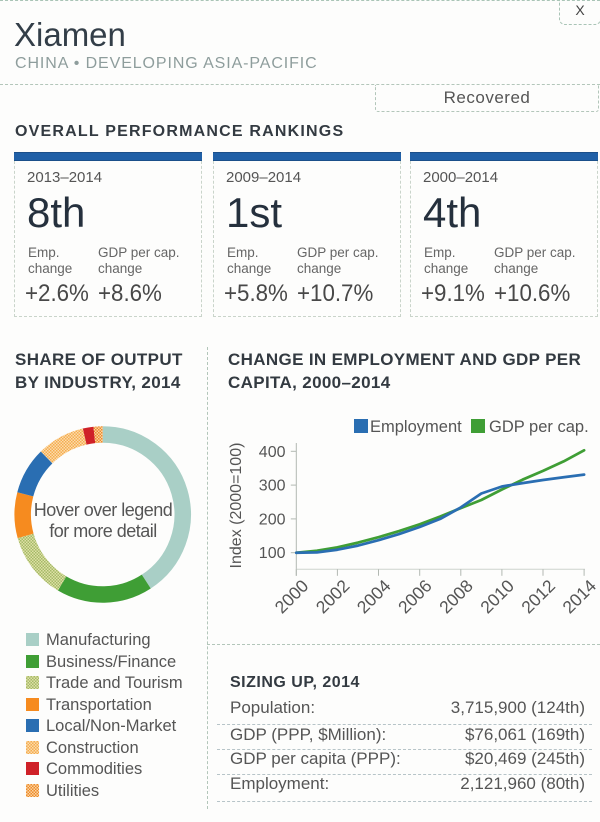 The height and width of the screenshot is (822, 600). Describe the element at coordinates (272, 452) in the screenshot. I see `svg-text: 400` at that location.